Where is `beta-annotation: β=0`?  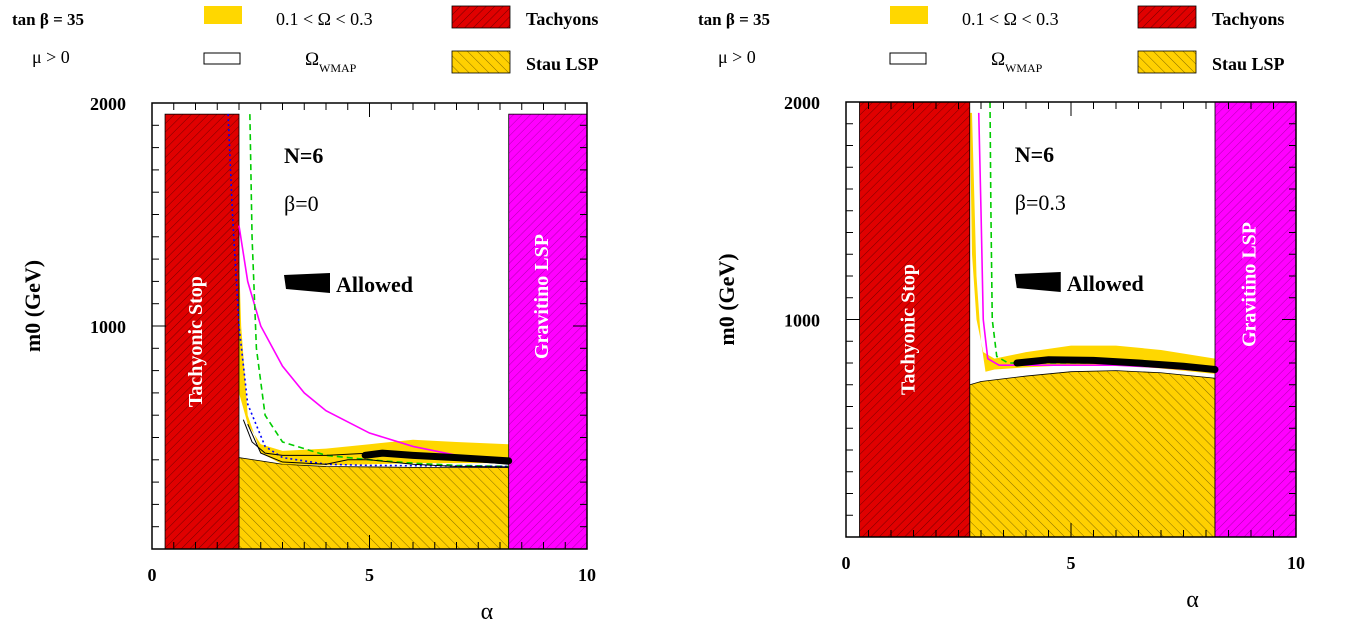 beta-annotation: β=0 is located at coordinates (301, 203).